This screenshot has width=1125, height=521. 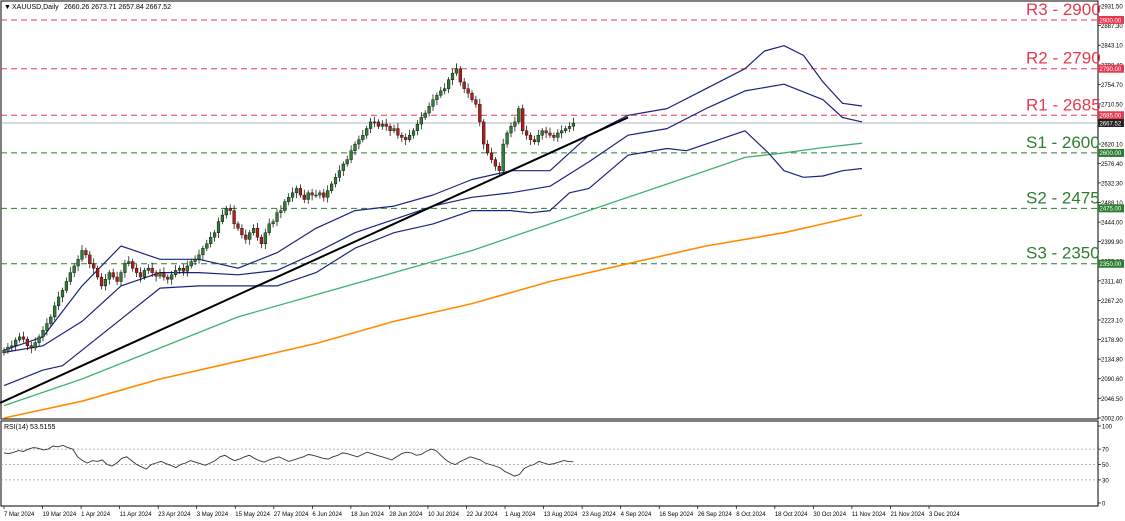 What do you see at coordinates (1112, 361) in the screenshot?
I see `y-tick-label: 2134.80` at bounding box center [1112, 361].